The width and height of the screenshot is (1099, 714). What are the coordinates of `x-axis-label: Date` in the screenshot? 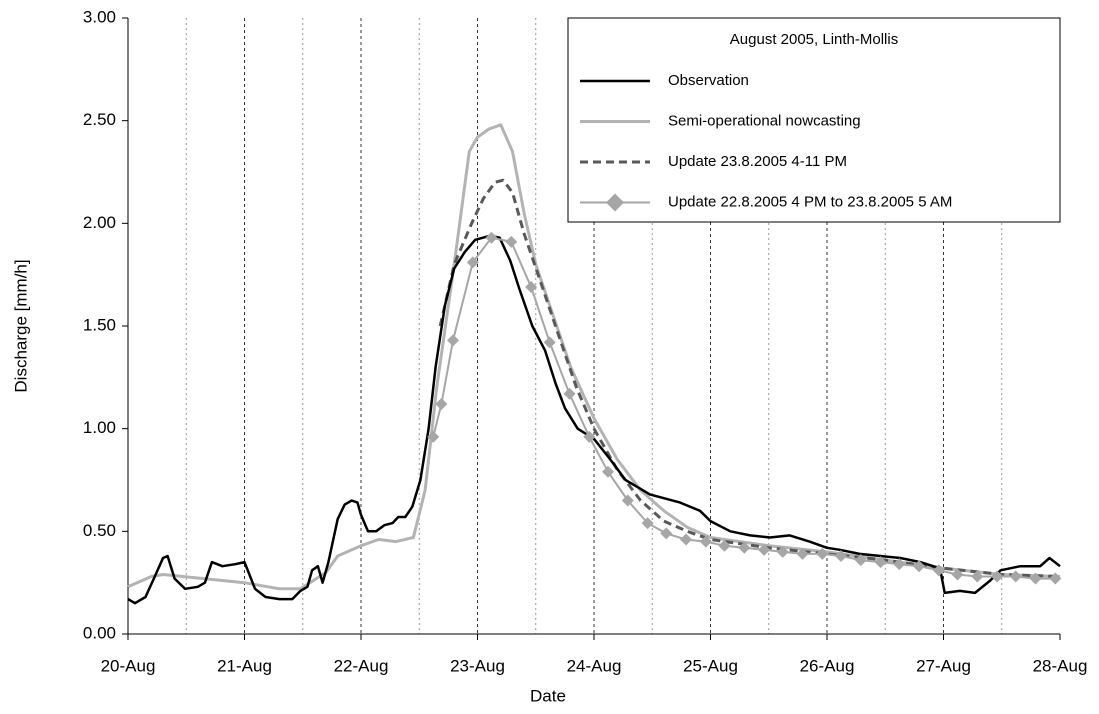 It's located at (548, 695).